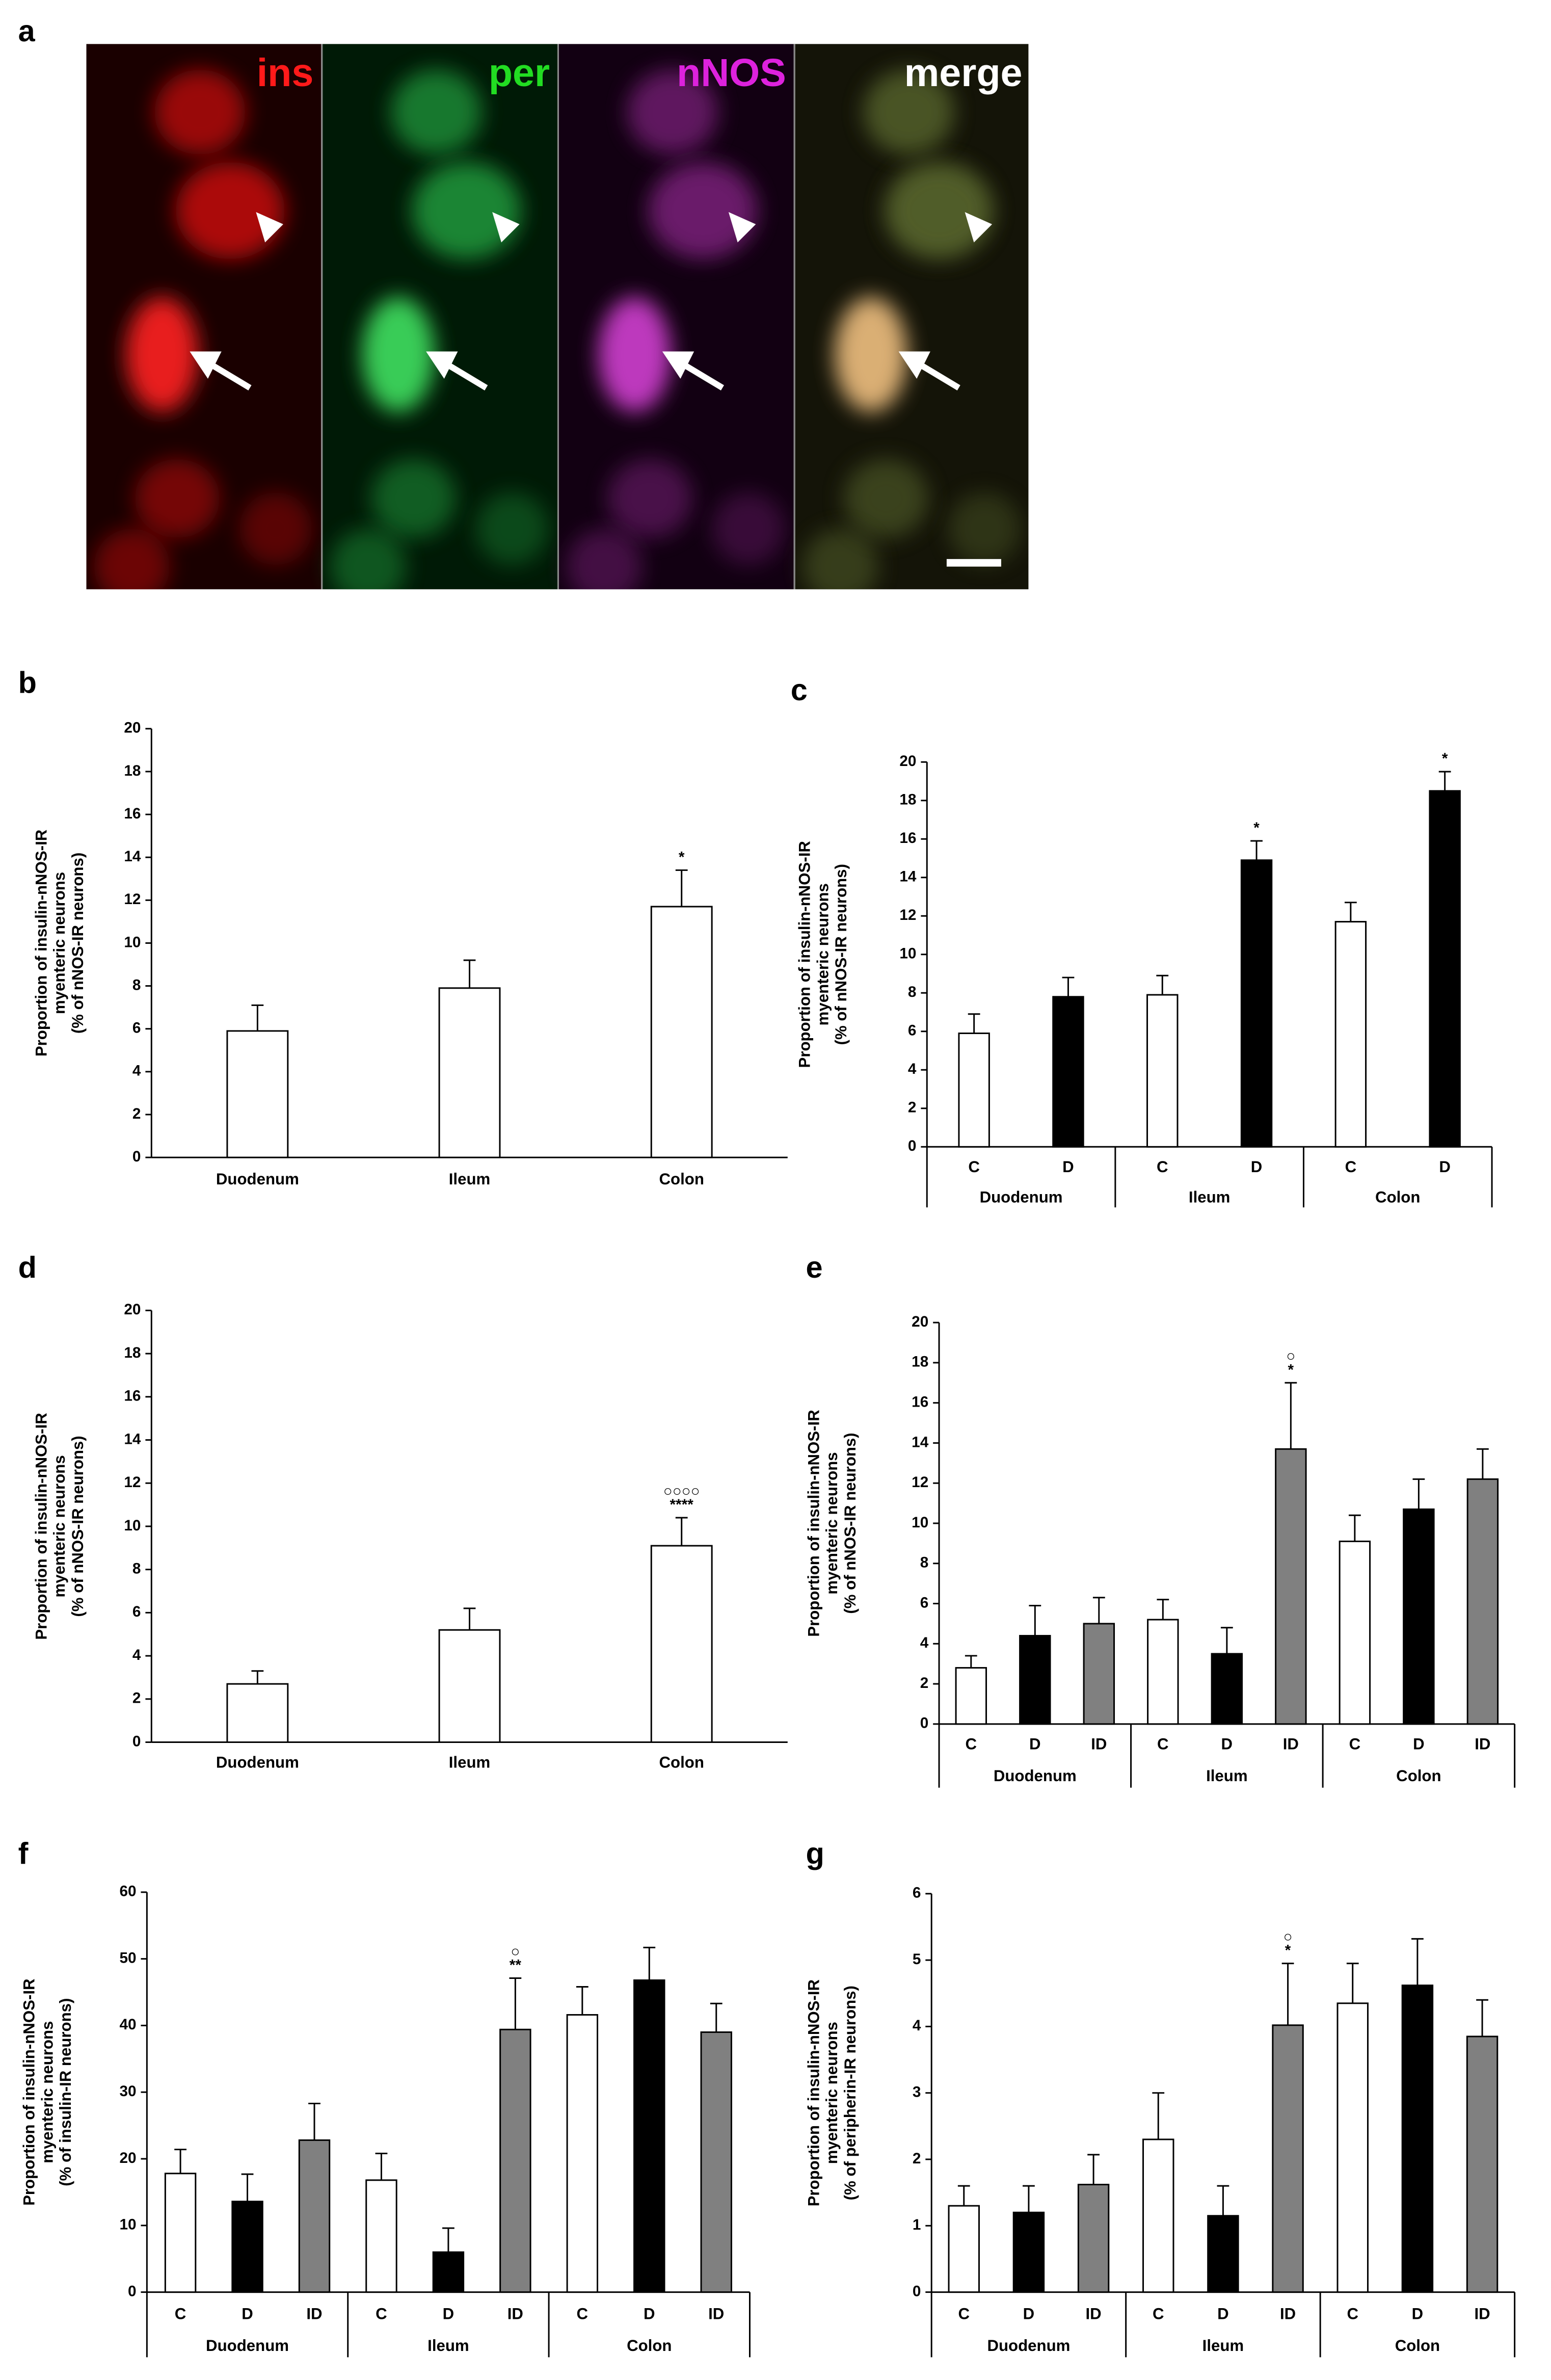 This screenshot has width=1551, height=2380. What do you see at coordinates (794, 317) in the screenshot?
I see `tile-divider` at bounding box center [794, 317].